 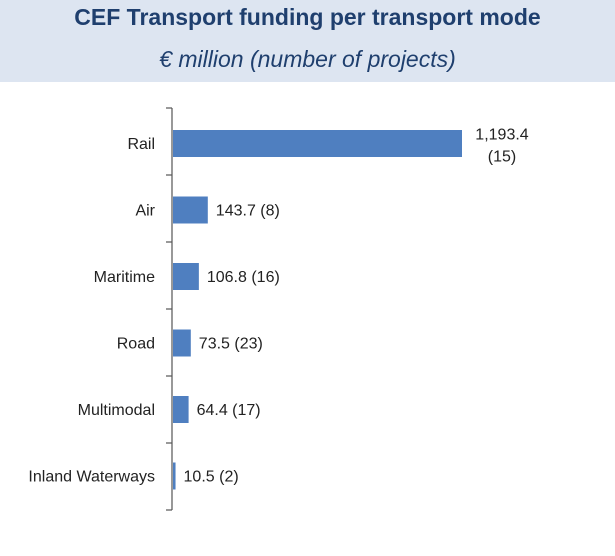 What do you see at coordinates (501, 135) in the screenshot?
I see `data-label: 1,193.4` at bounding box center [501, 135].